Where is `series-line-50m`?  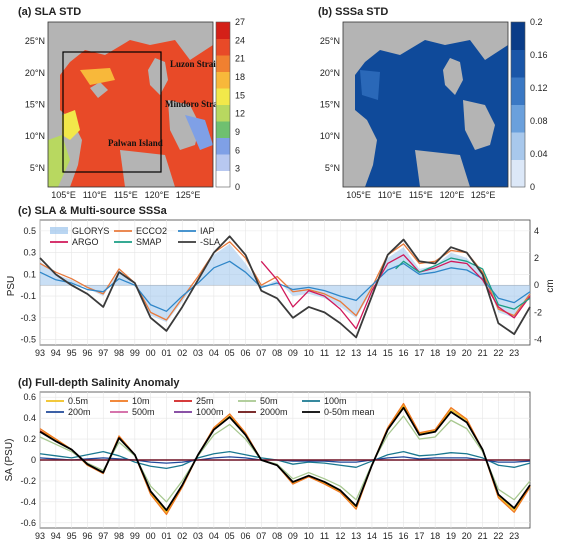
series-line-50m is located at coordinates (285, 459).